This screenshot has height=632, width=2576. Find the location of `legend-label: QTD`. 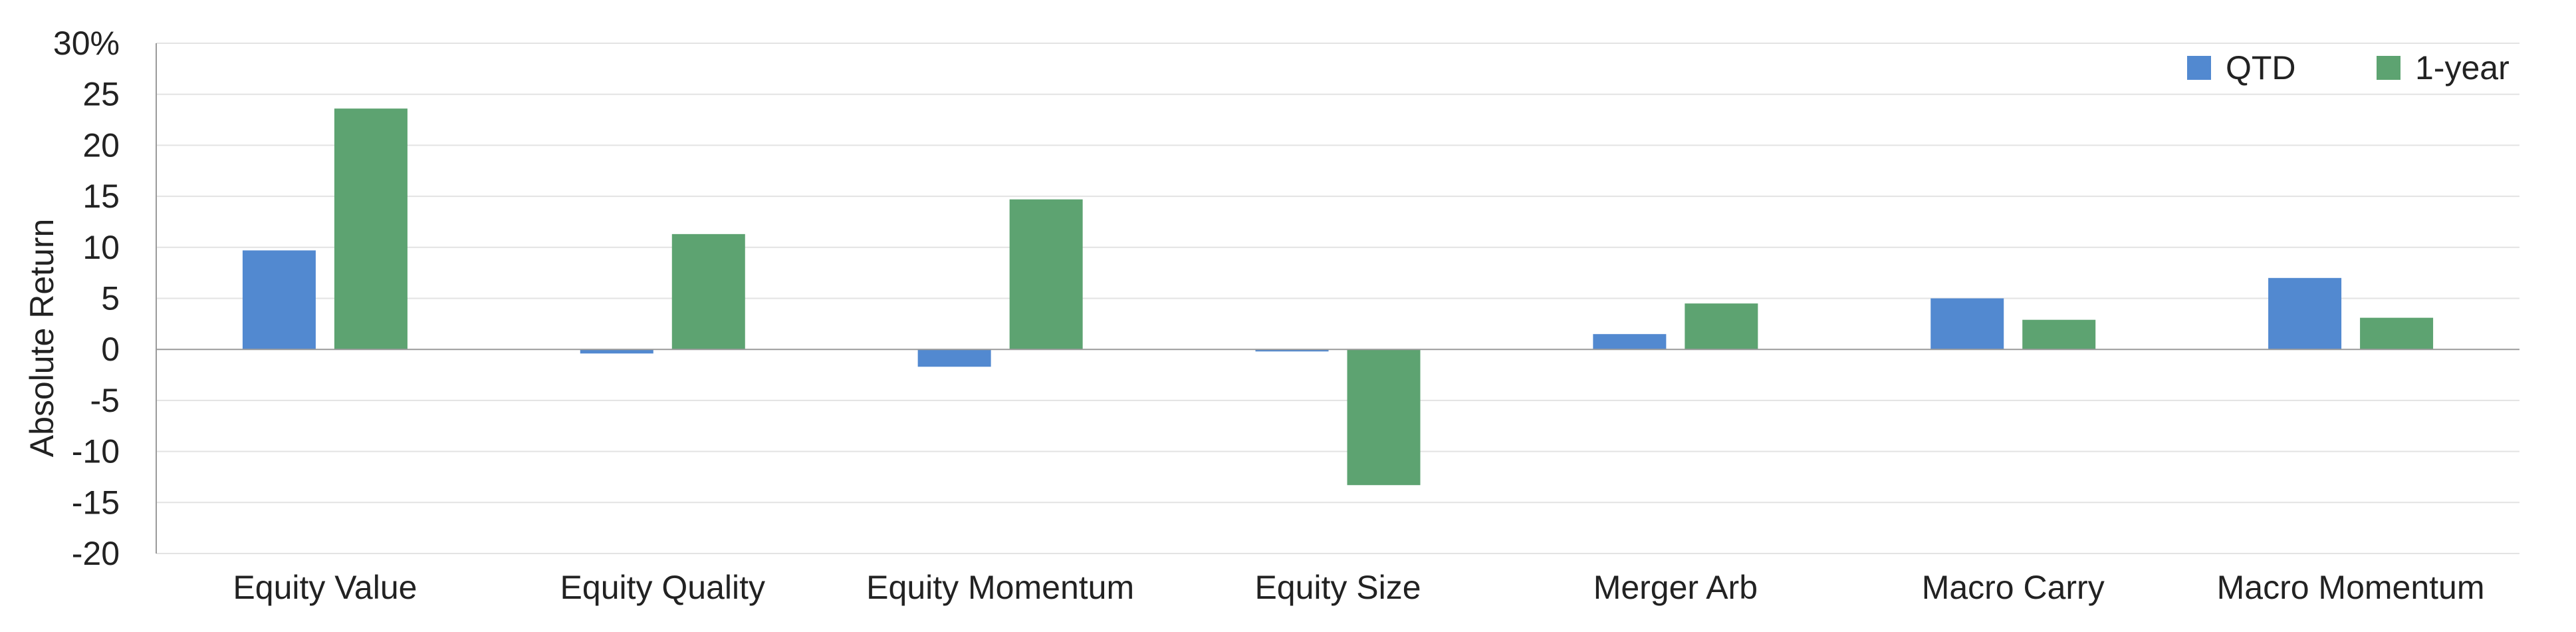

legend-label: QTD is located at coordinates (2261, 67).